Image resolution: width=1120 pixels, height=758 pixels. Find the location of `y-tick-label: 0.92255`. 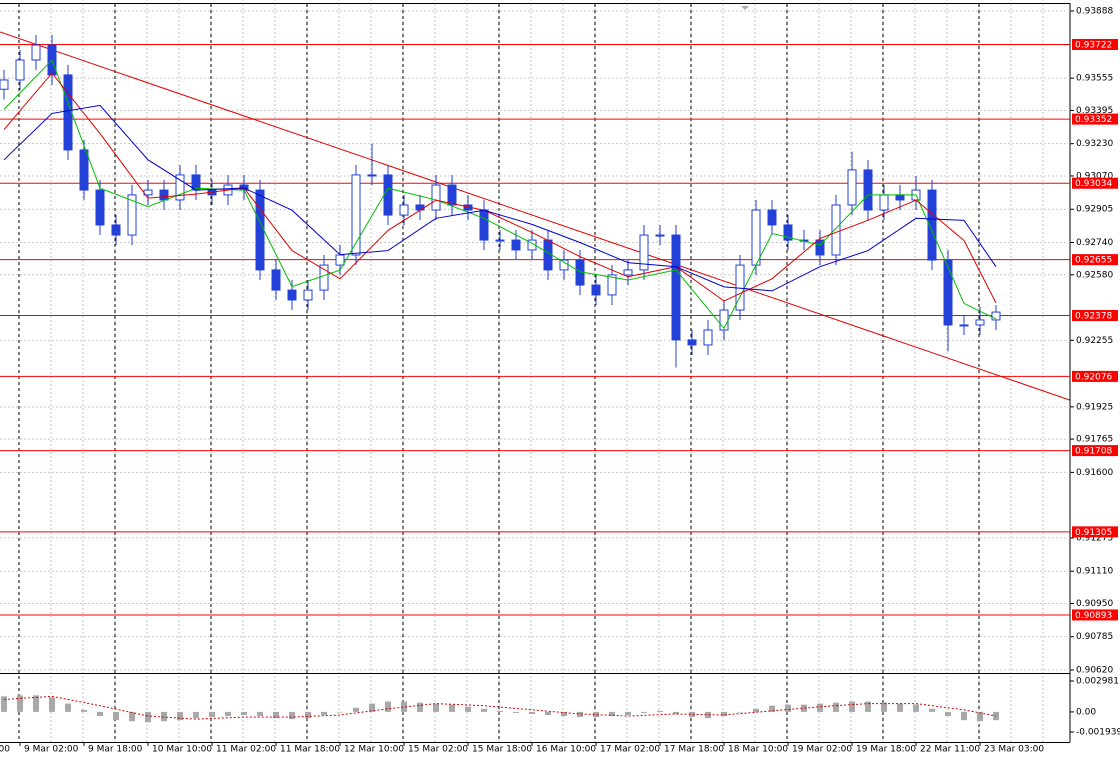

y-tick-label: 0.92255 is located at coordinates (1094, 341).